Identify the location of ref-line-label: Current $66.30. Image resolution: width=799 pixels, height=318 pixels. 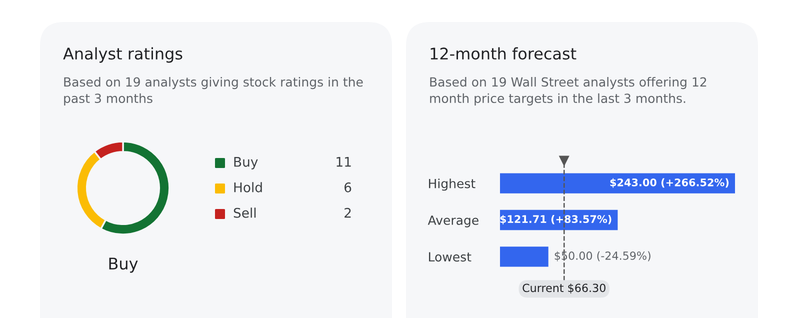
(564, 289).